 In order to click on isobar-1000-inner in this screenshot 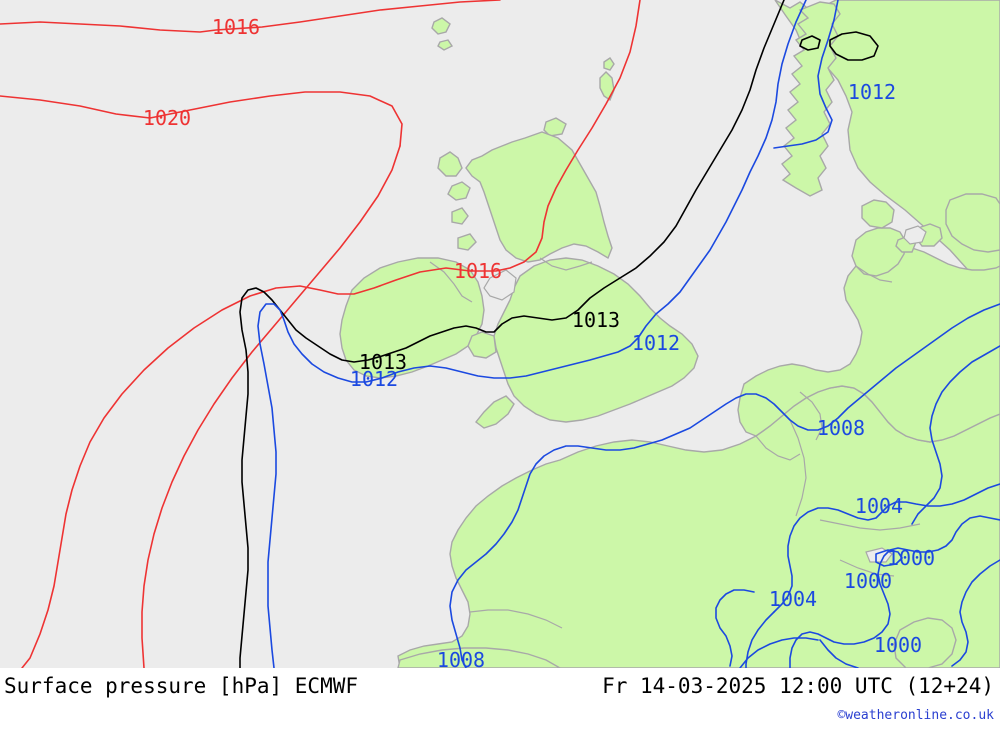, I will do `click(889, 558)`.